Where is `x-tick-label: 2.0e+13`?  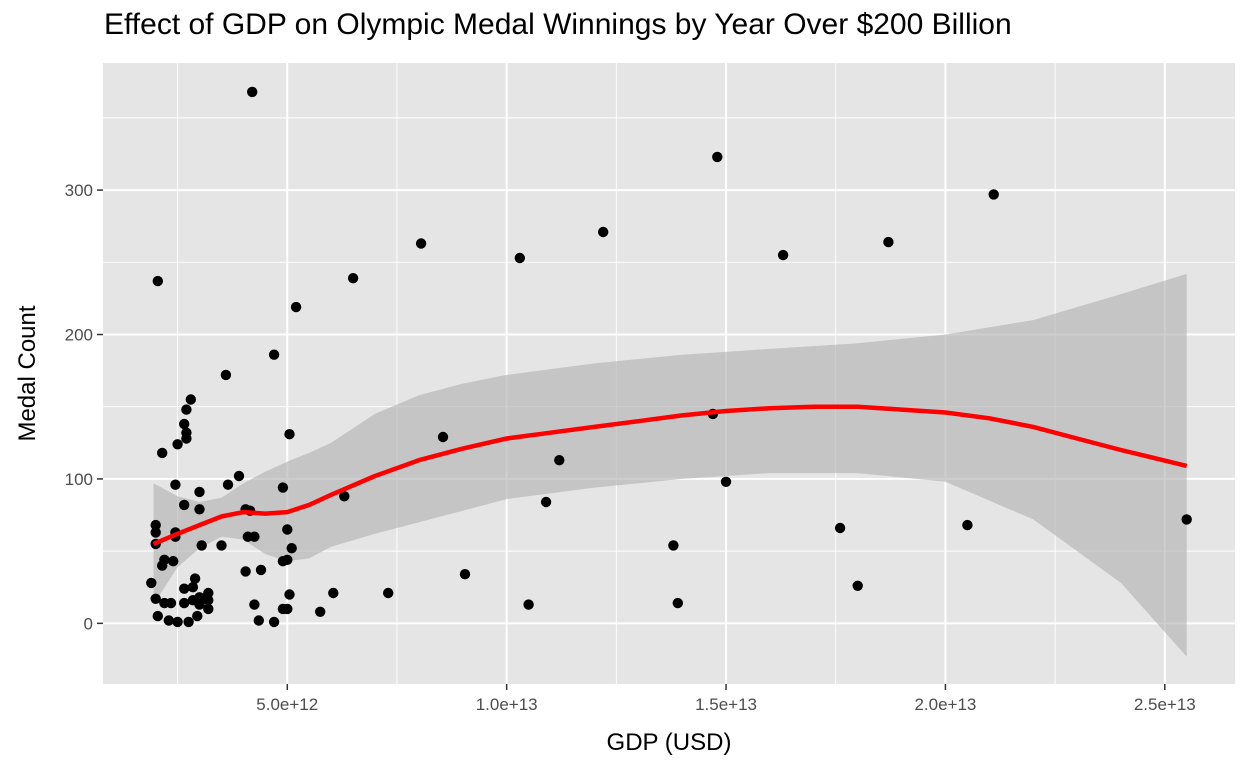 x-tick-label: 2.0e+13 is located at coordinates (945, 704).